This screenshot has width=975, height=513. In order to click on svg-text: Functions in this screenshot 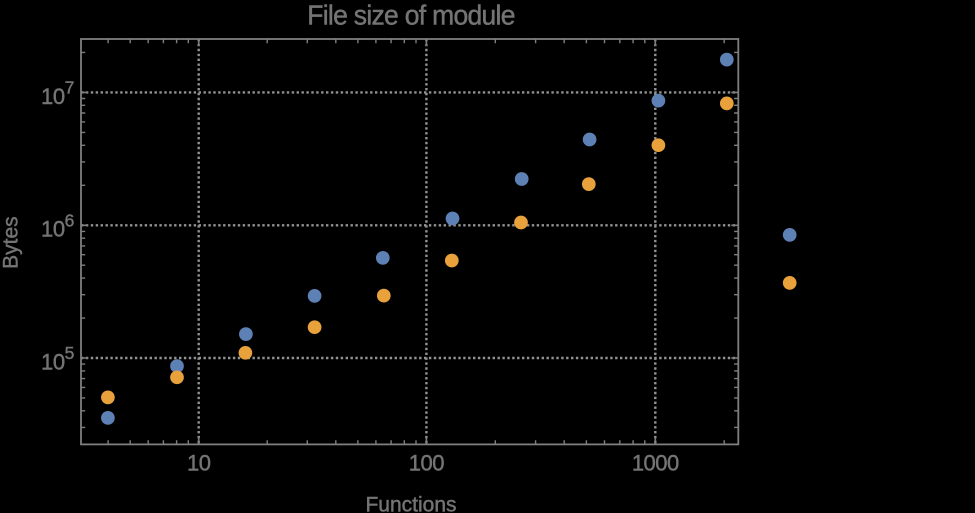, I will do `click(410, 503)`.